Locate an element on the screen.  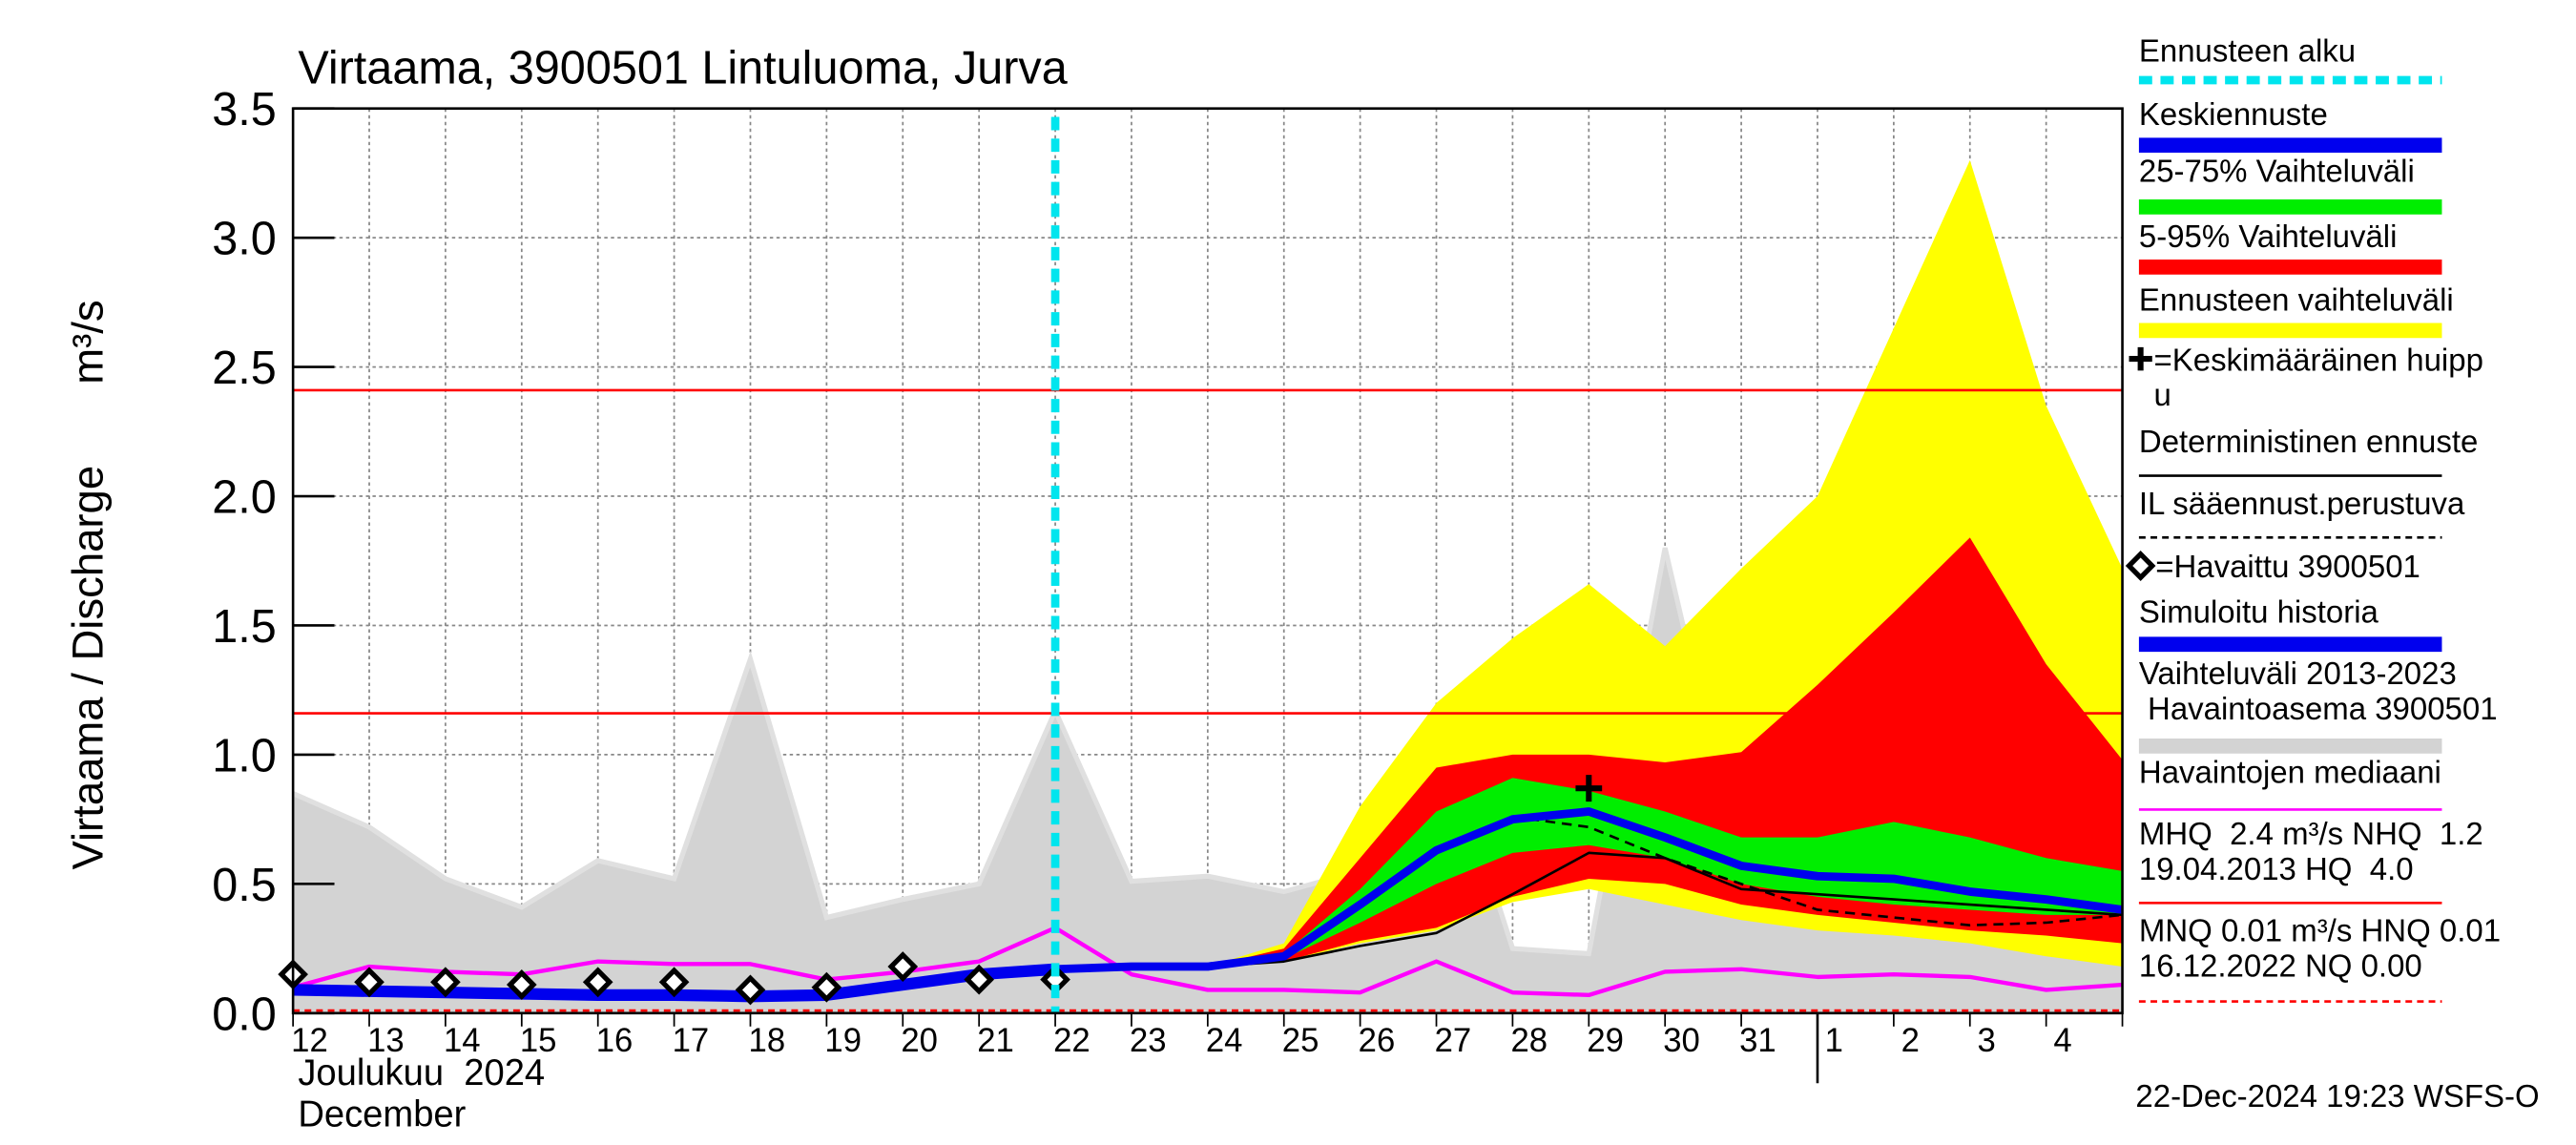
x-tick-label: 19 is located at coordinates (843, 1040).